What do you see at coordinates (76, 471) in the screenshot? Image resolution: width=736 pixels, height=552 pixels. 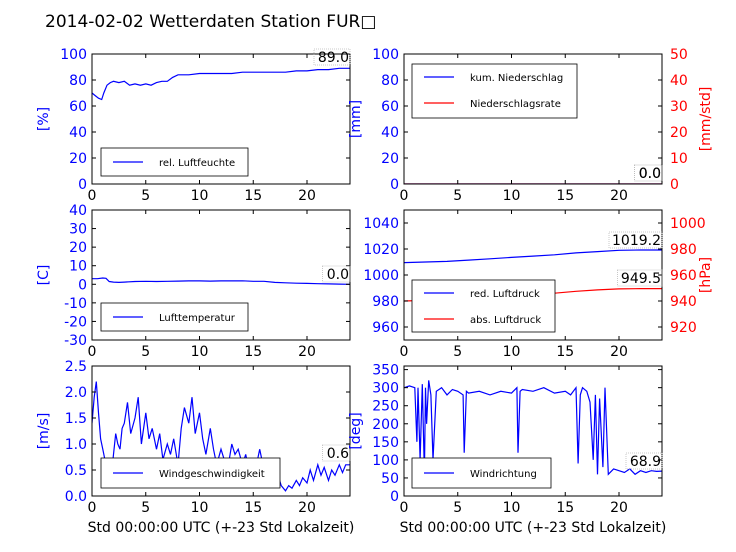 I see `y-tick-label: 0.5` at bounding box center [76, 471].